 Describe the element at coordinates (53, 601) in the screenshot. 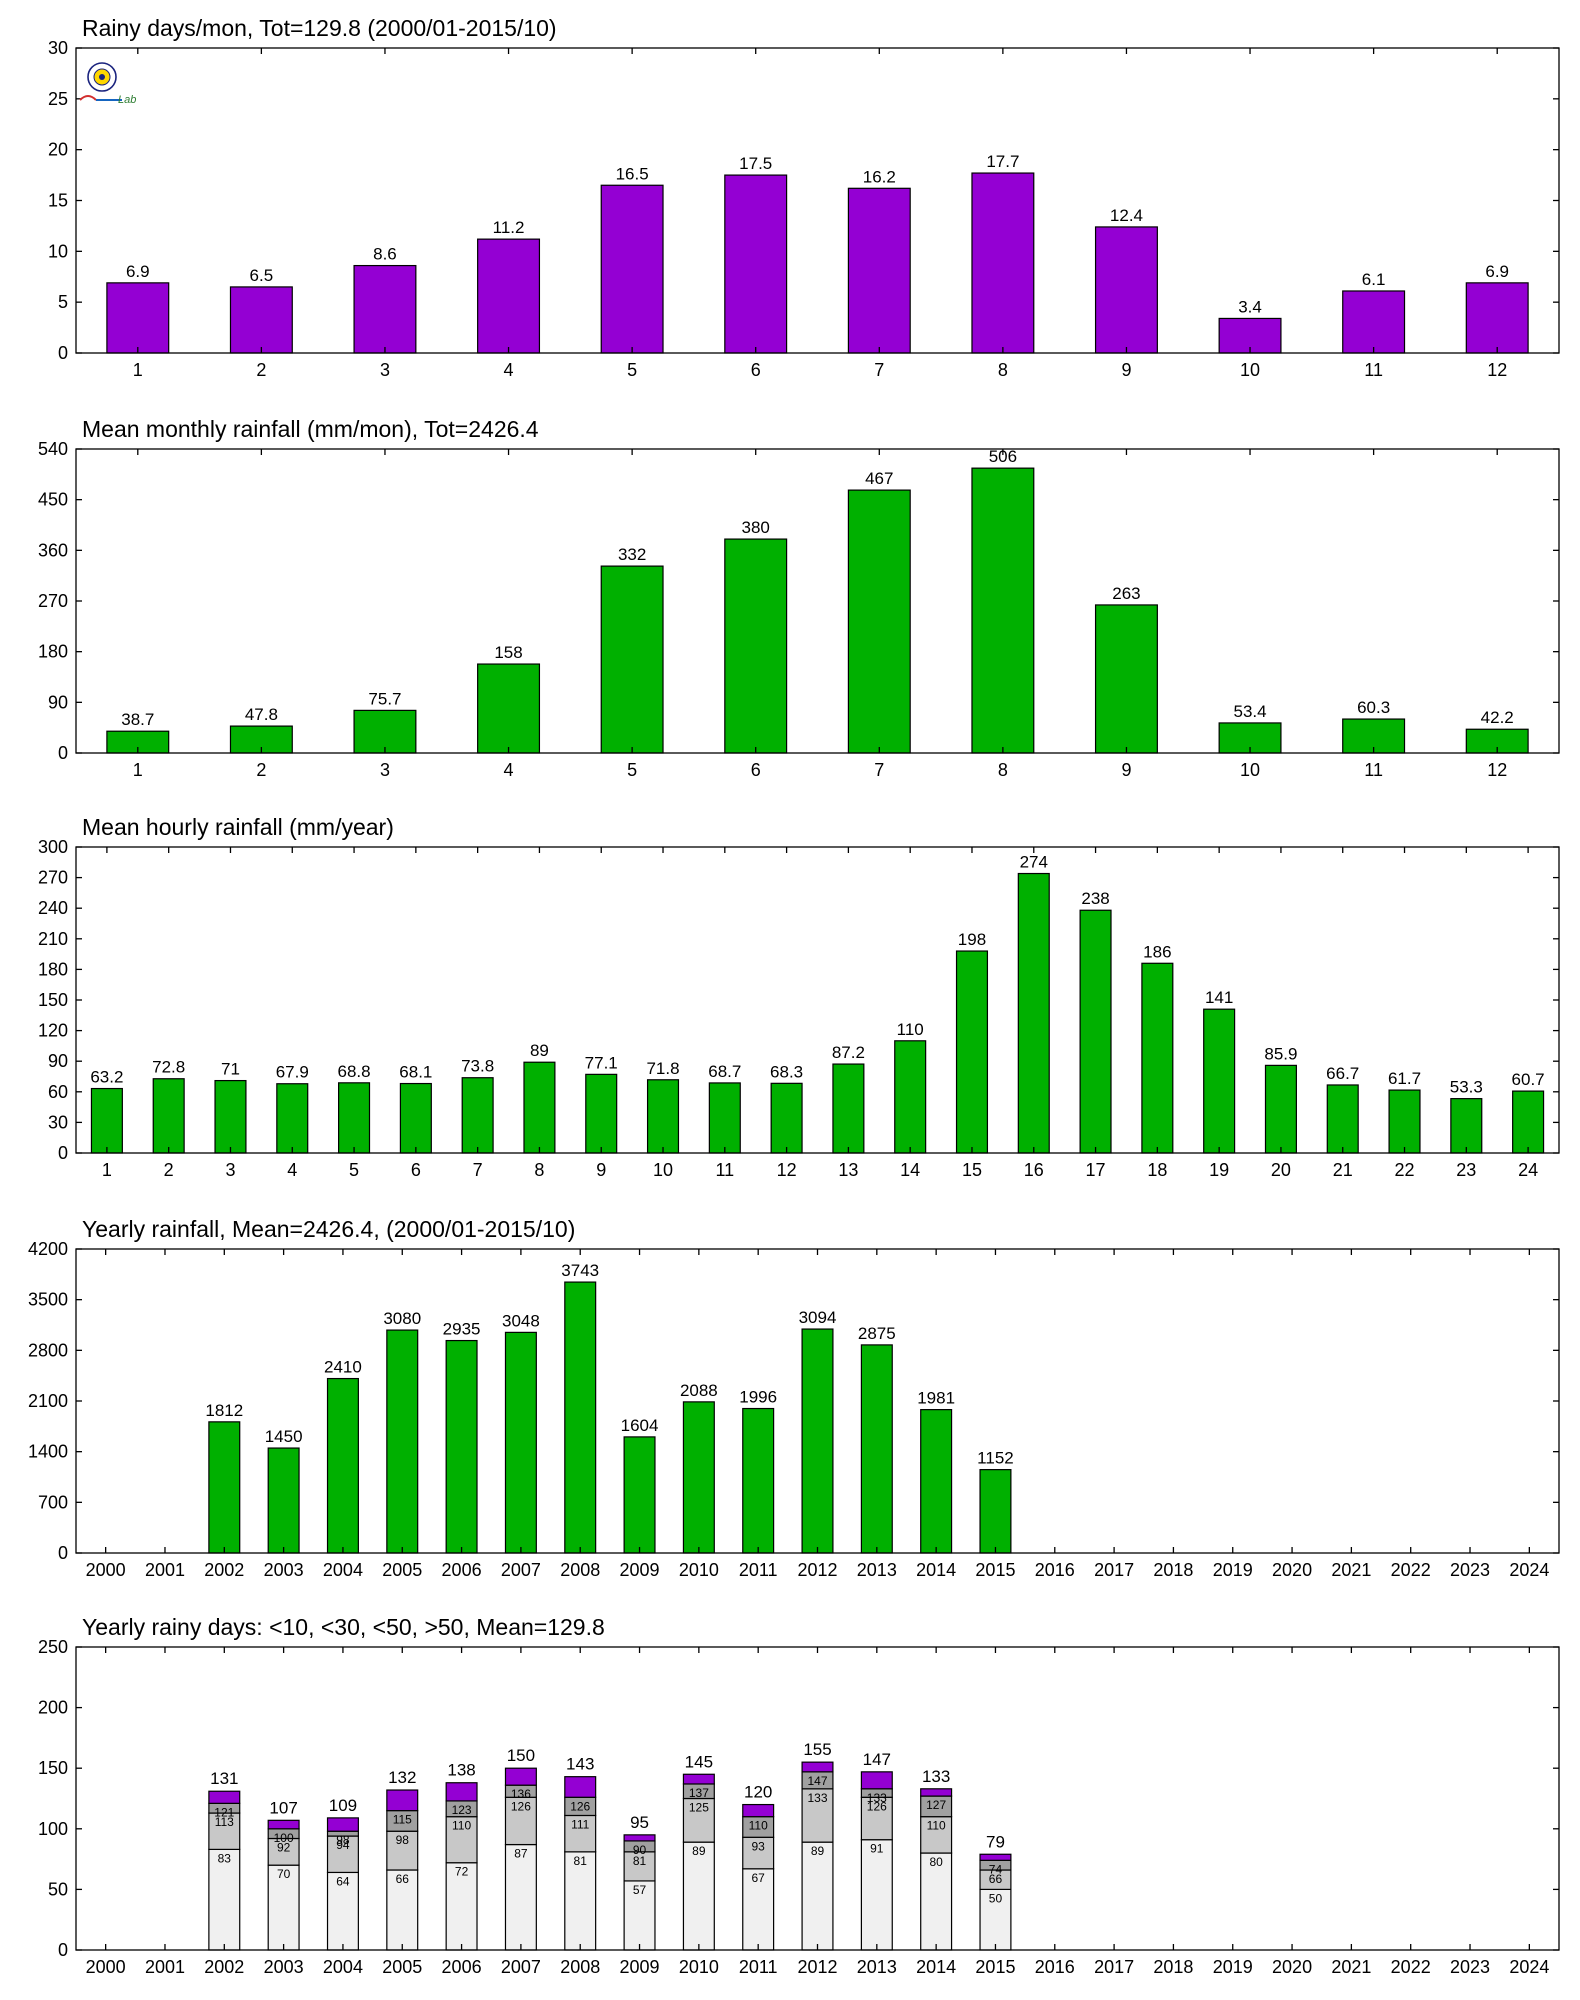

I see `y-tick-label: 270` at that location.